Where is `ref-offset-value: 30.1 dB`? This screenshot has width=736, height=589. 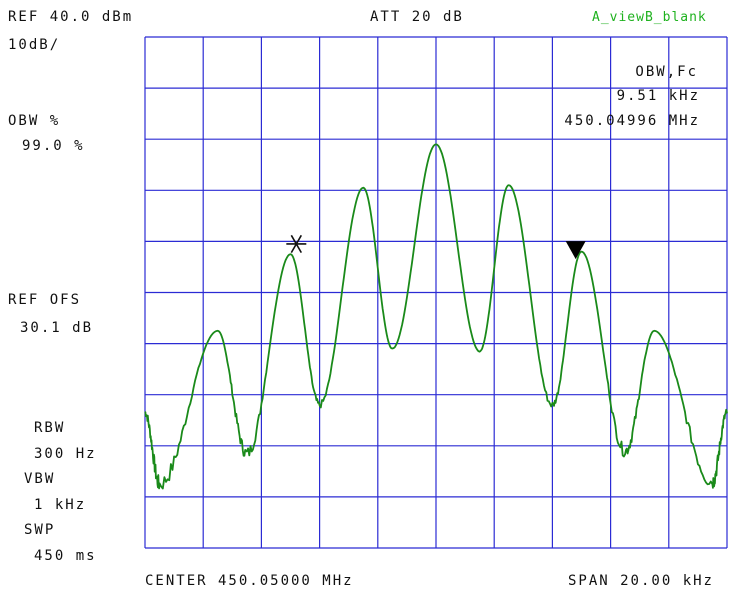
ref-offset-value: 30.1 dB is located at coordinates (57, 328).